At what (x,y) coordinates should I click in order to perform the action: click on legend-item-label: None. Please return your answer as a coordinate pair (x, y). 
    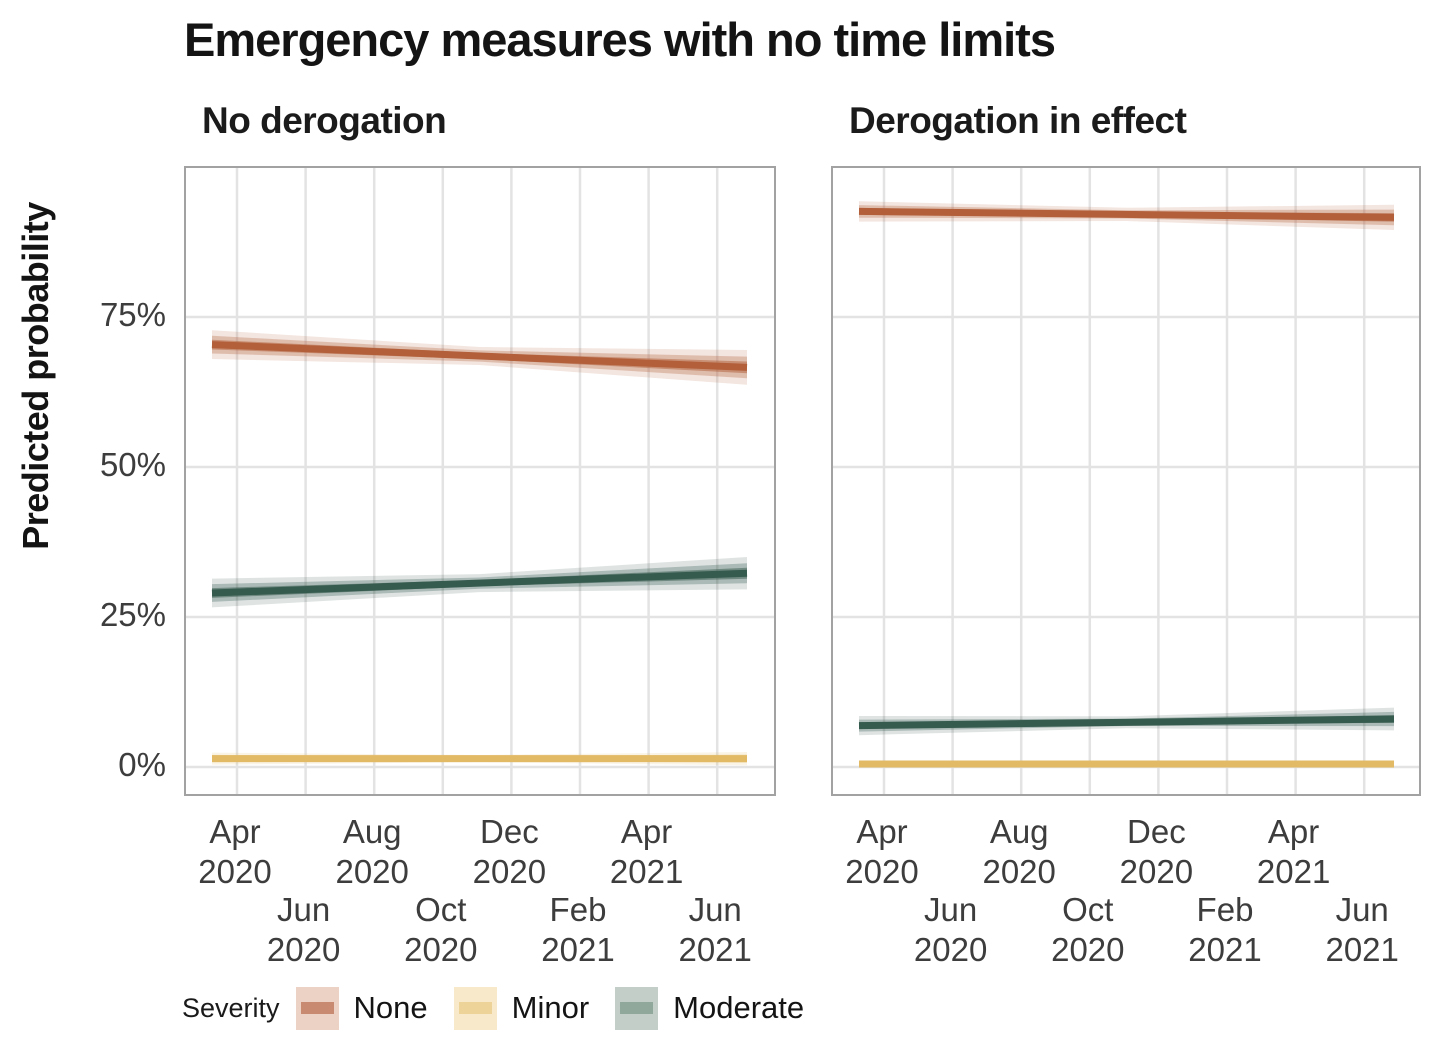
    Looking at the image, I should click on (390, 1007).